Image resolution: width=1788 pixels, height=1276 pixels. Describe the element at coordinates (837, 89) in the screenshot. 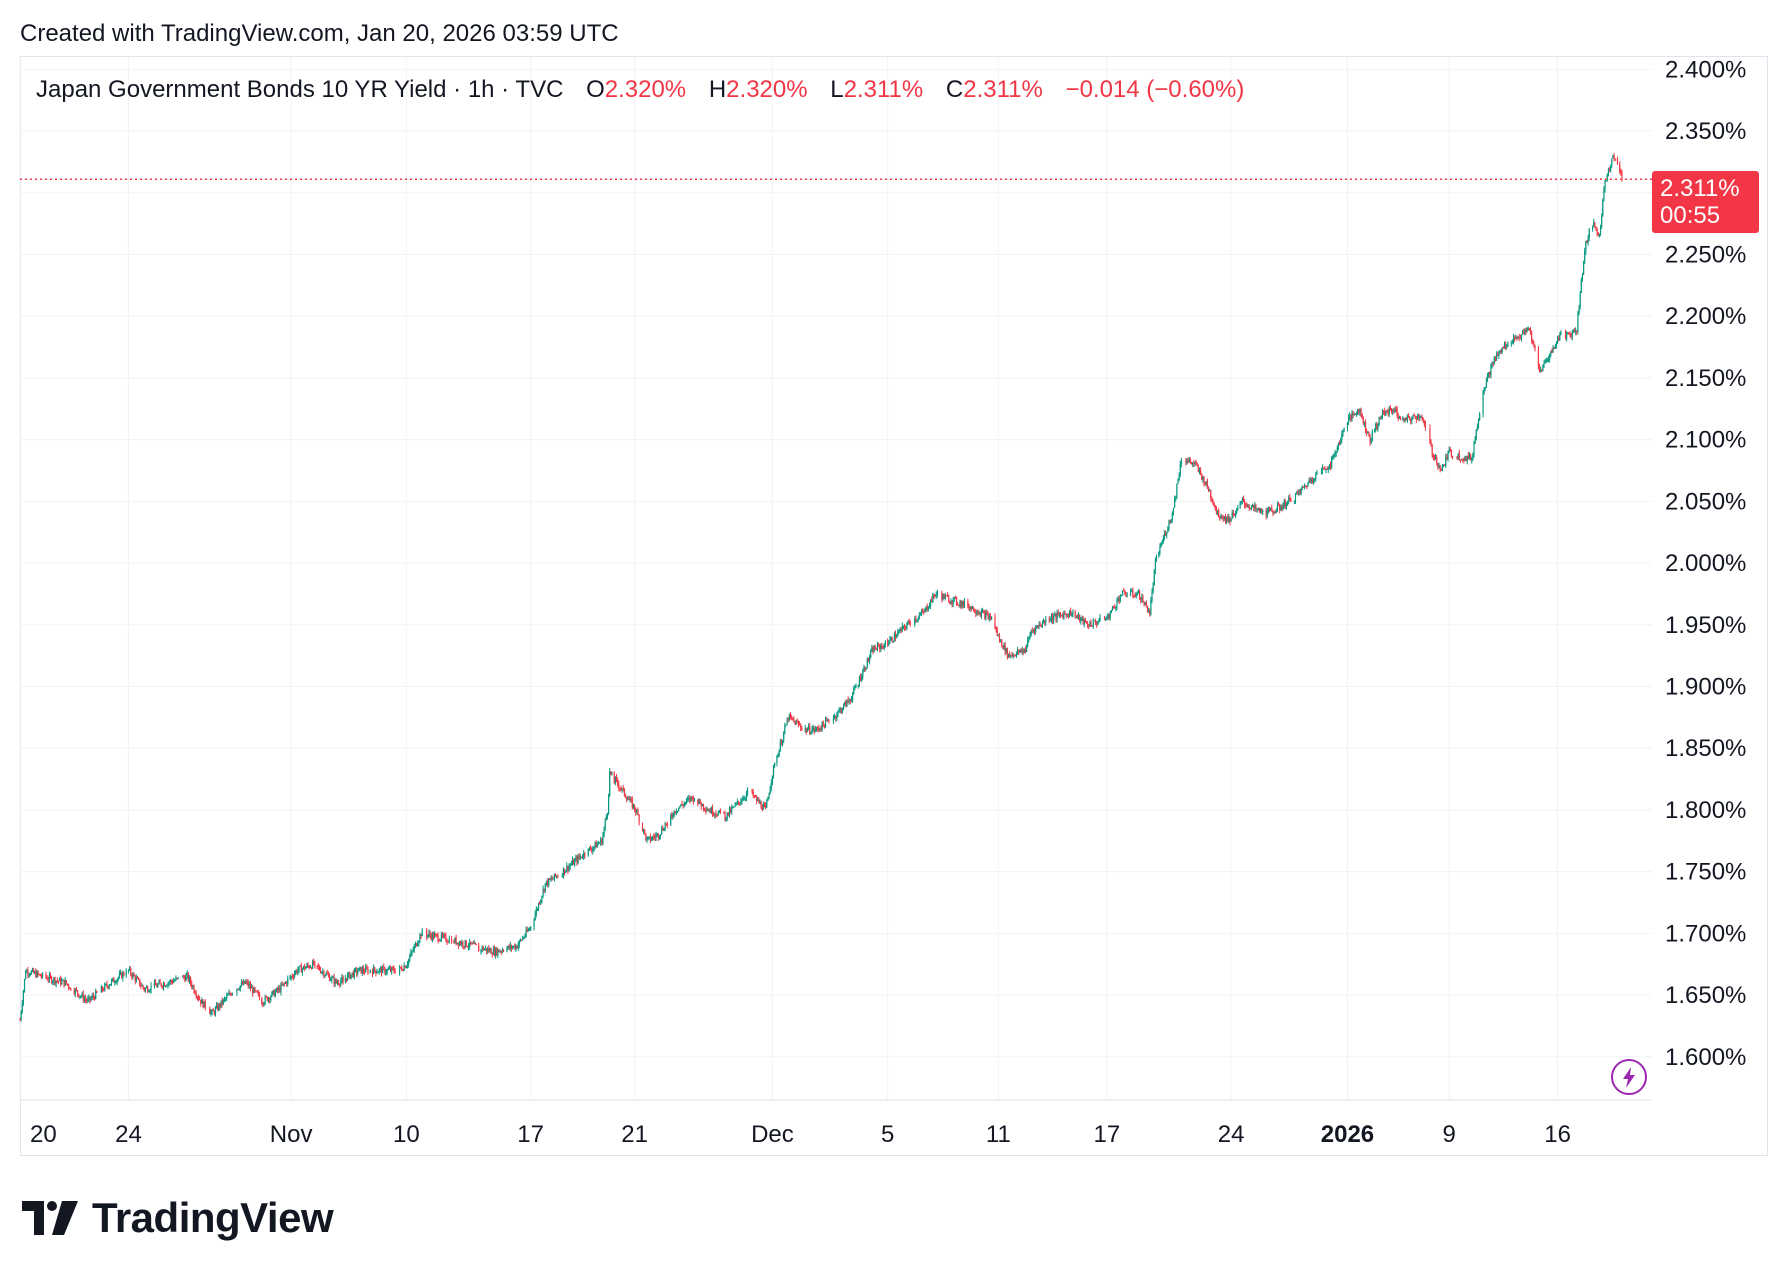

I see `legend-low-label: L` at that location.